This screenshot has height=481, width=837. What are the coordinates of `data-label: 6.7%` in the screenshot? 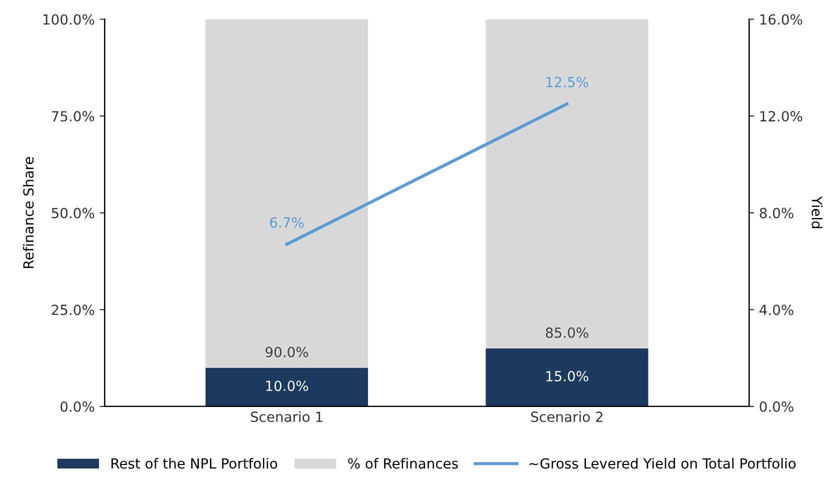 It's located at (287, 222).